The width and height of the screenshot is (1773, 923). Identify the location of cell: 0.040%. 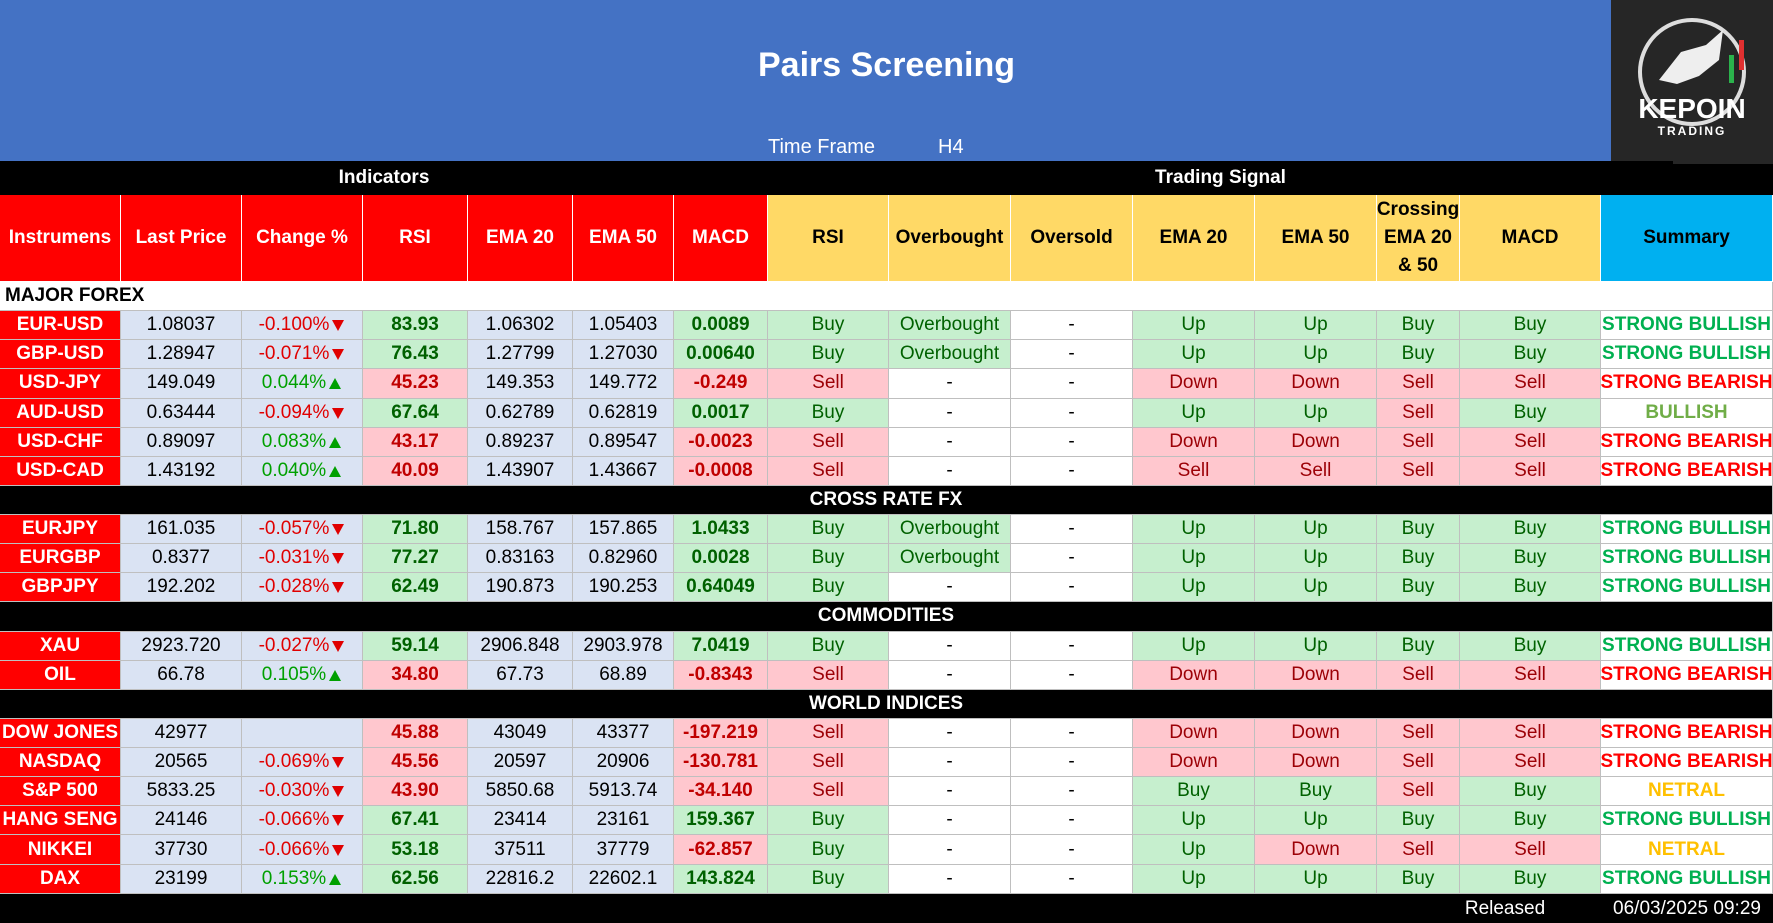
(302, 471).